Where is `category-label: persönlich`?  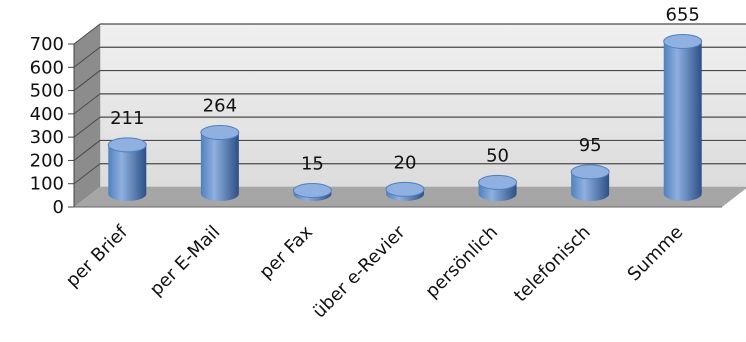 category-label: persönlich is located at coordinates (461, 262).